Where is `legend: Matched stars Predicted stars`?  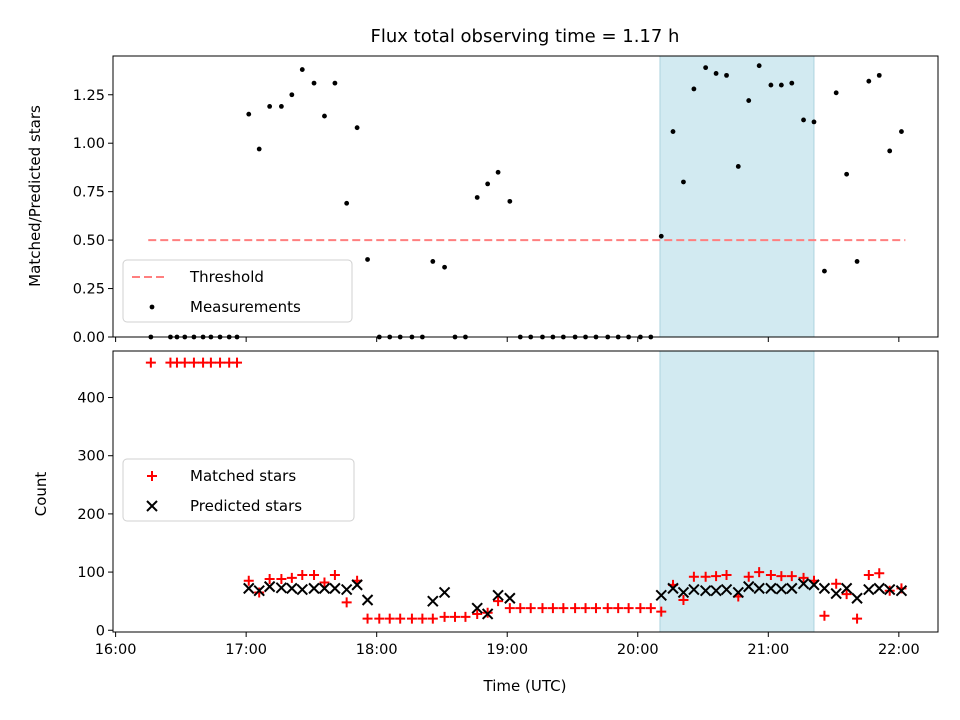
legend: Matched stars Predicted stars is located at coordinates (238, 490).